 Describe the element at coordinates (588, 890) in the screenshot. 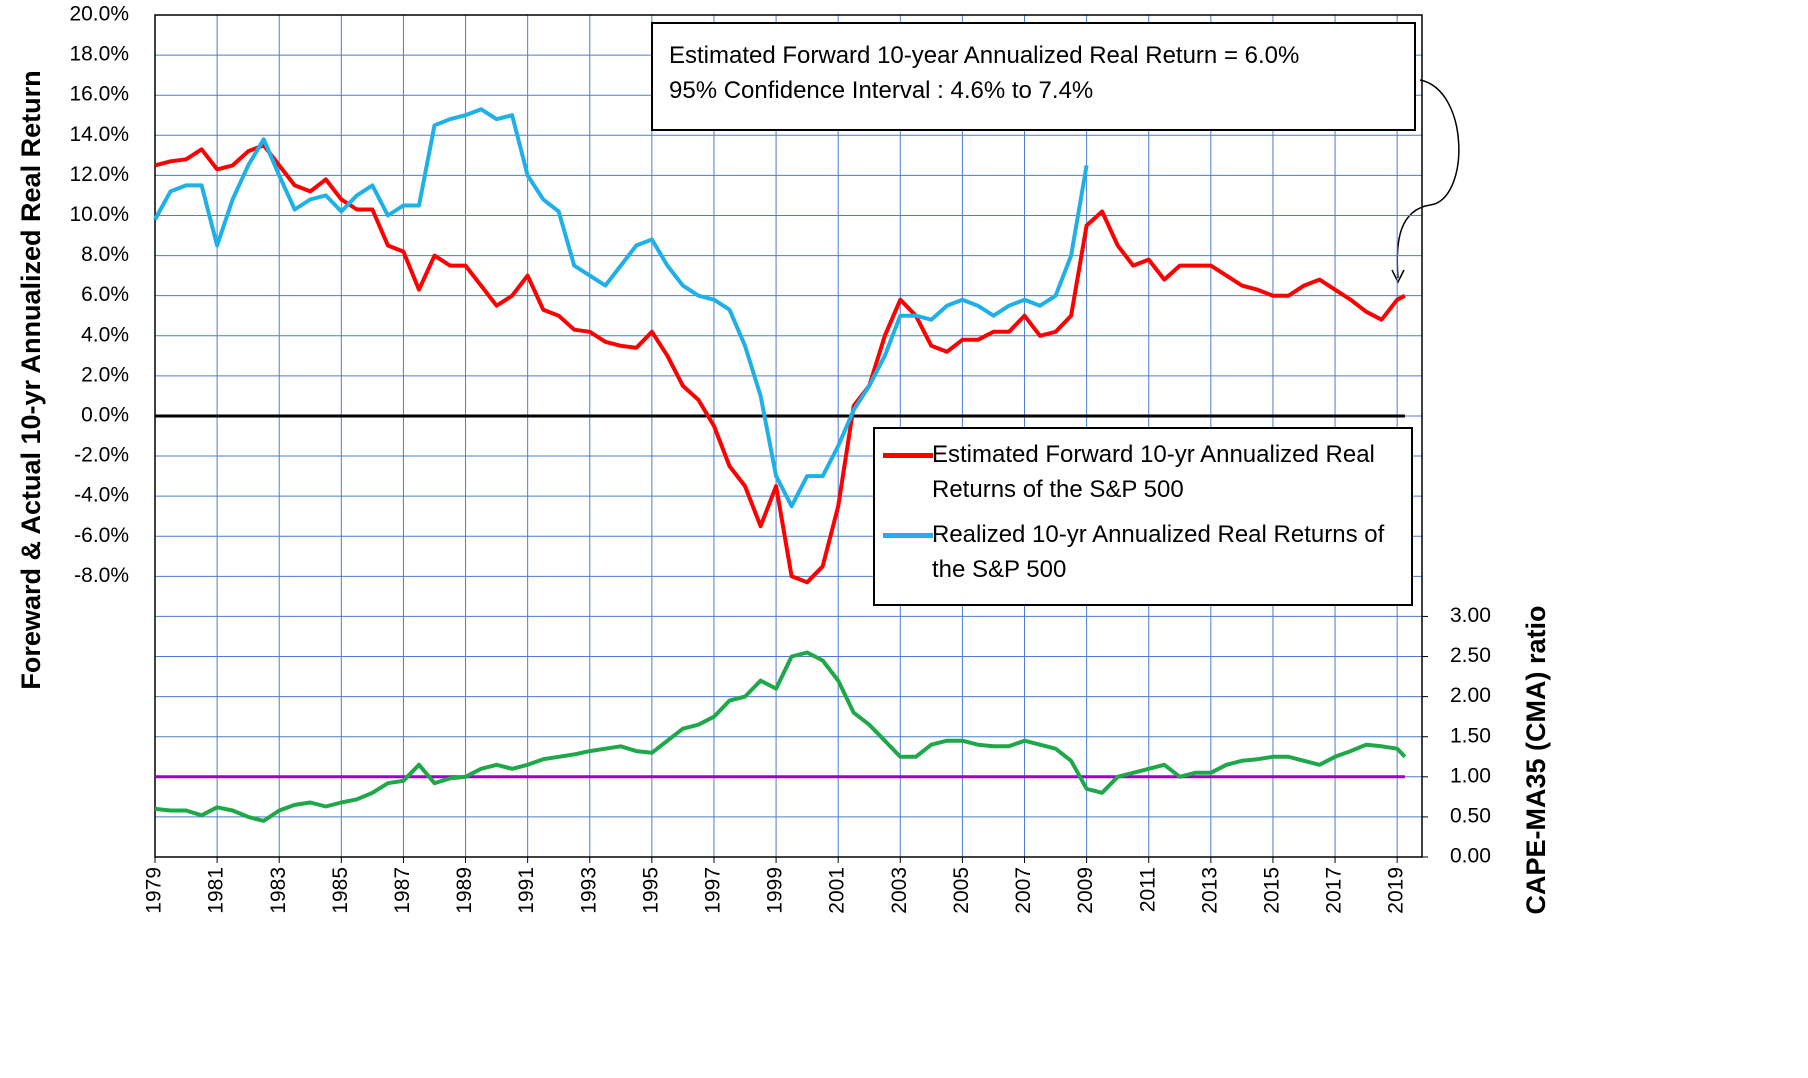

I see `x-tick-label: 1993` at that location.